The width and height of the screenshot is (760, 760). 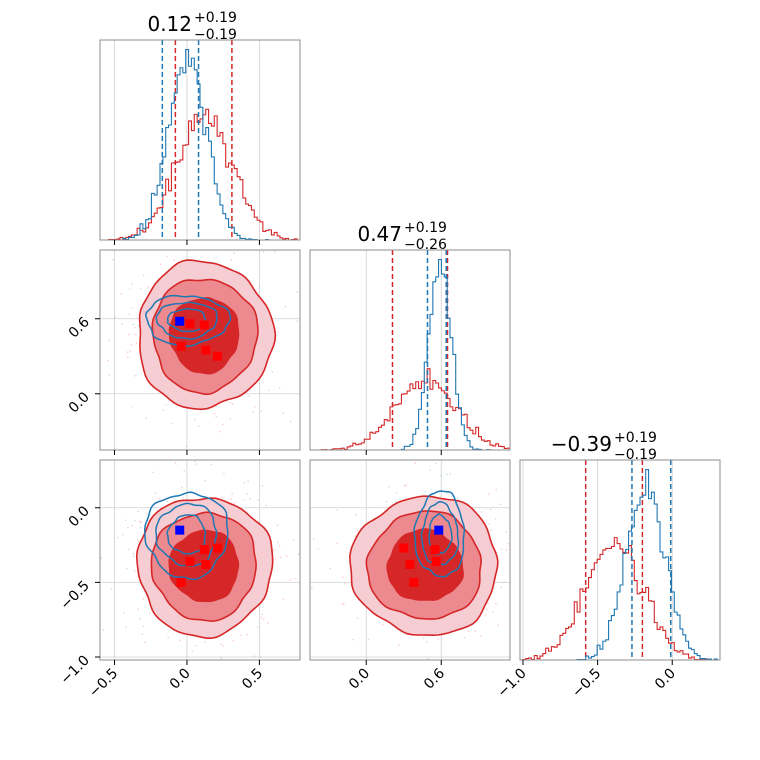 I want to click on marker-series_a, so click(x=180, y=530).